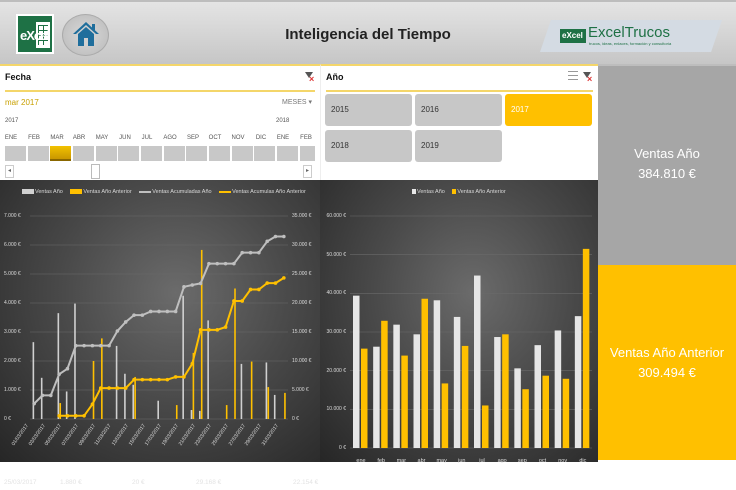 The height and width of the screenshot is (490, 736). Describe the element at coordinates (60, 153) in the screenshot. I see `timeline-month-cell-selected` at that location.